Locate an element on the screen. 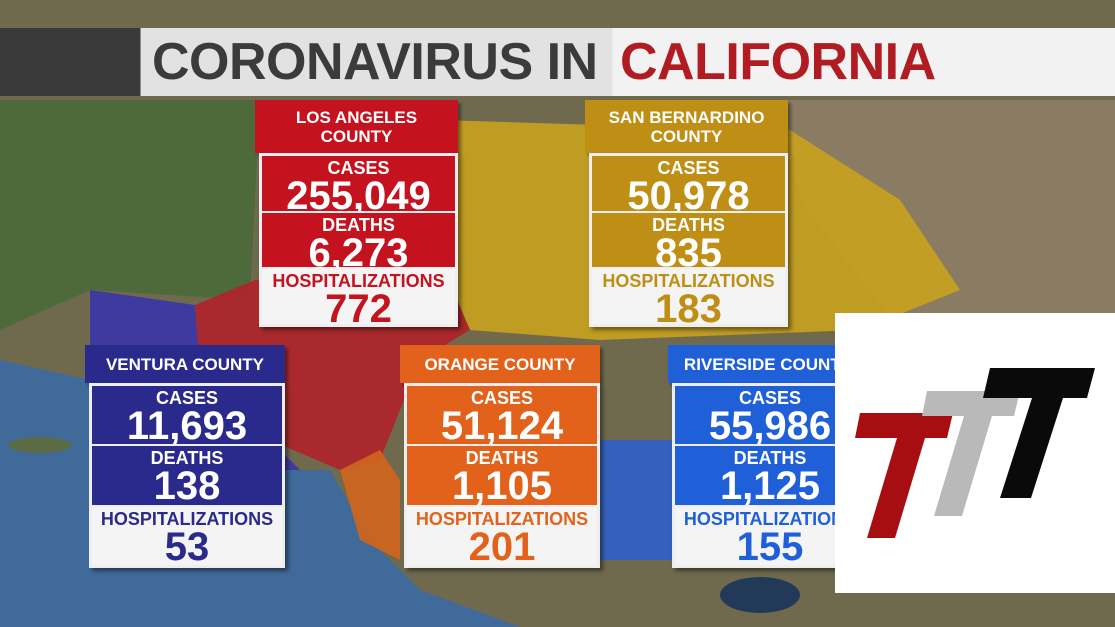 Image resolution: width=1115 pixels, height=627 pixels. deaths-value: 138 is located at coordinates (187, 484).